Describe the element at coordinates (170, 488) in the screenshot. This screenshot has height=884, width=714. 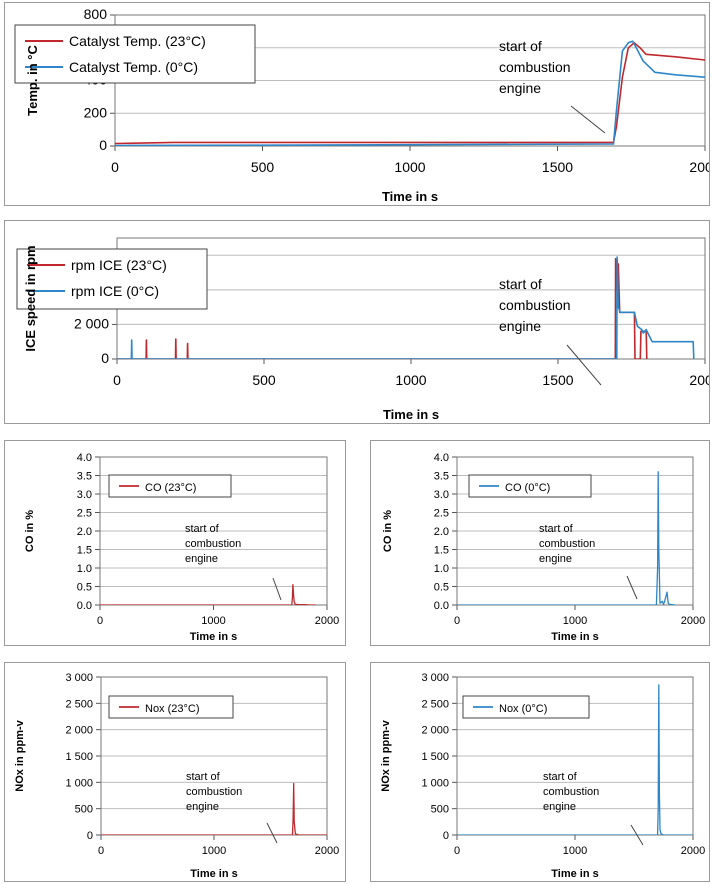
I see `legend-label: CO (23°C)` at that location.